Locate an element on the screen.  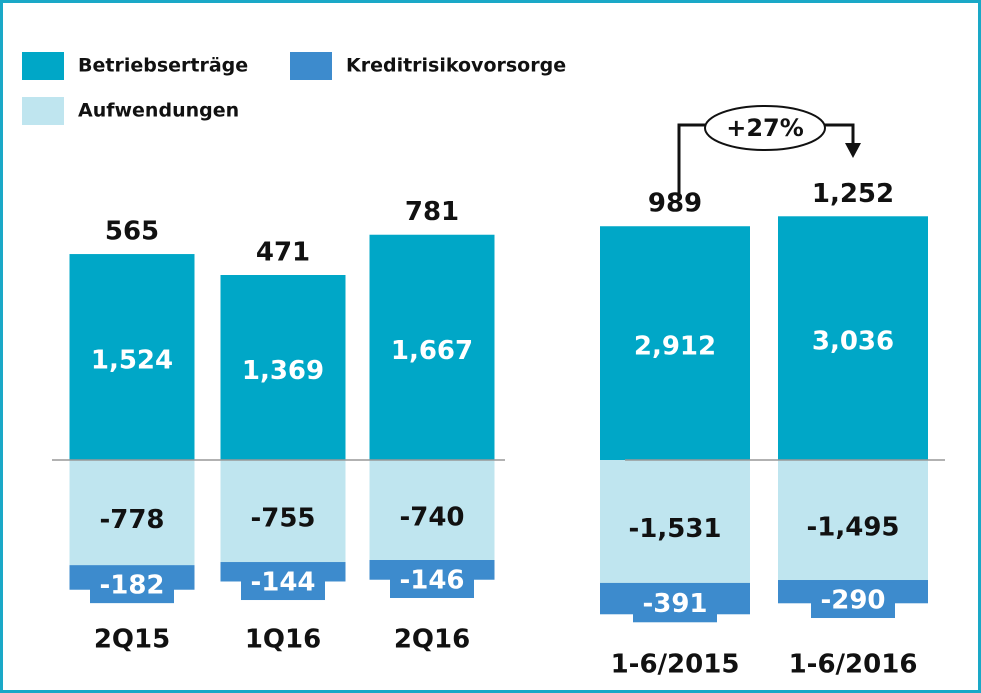
value-label: -755 is located at coordinates (282, 519).